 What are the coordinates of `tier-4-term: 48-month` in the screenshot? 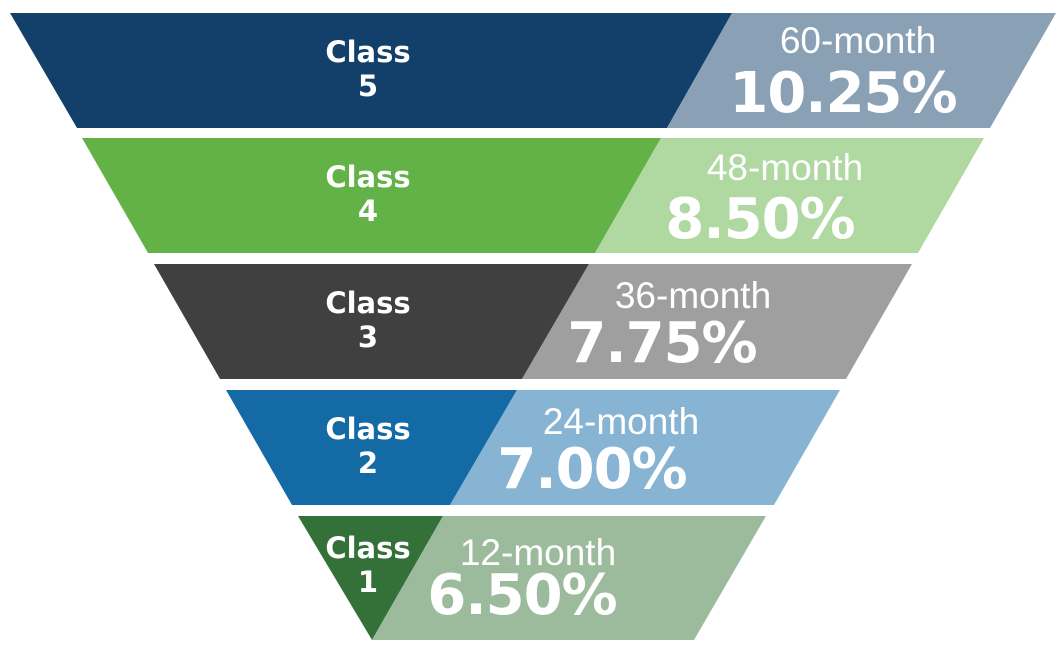 It's located at (785, 167).